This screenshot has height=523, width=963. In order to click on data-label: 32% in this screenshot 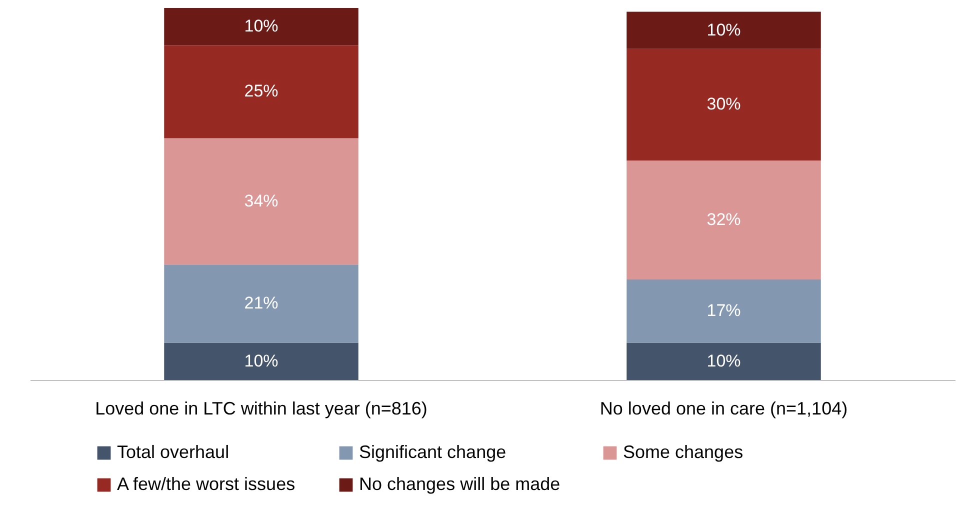, I will do `click(723, 220)`.